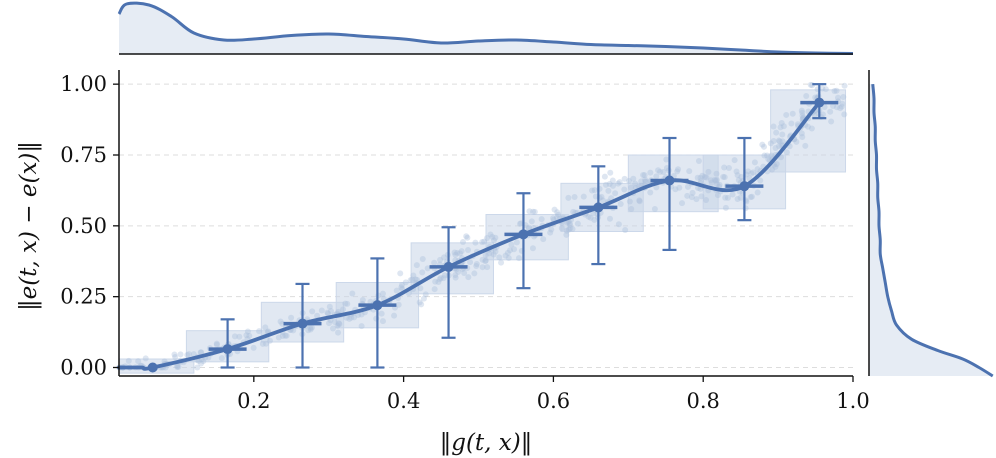 The image size is (996, 458). Describe the element at coordinates (486, 443) in the screenshot. I see `x-axis-label: ‖g(t, x)‖` at that location.